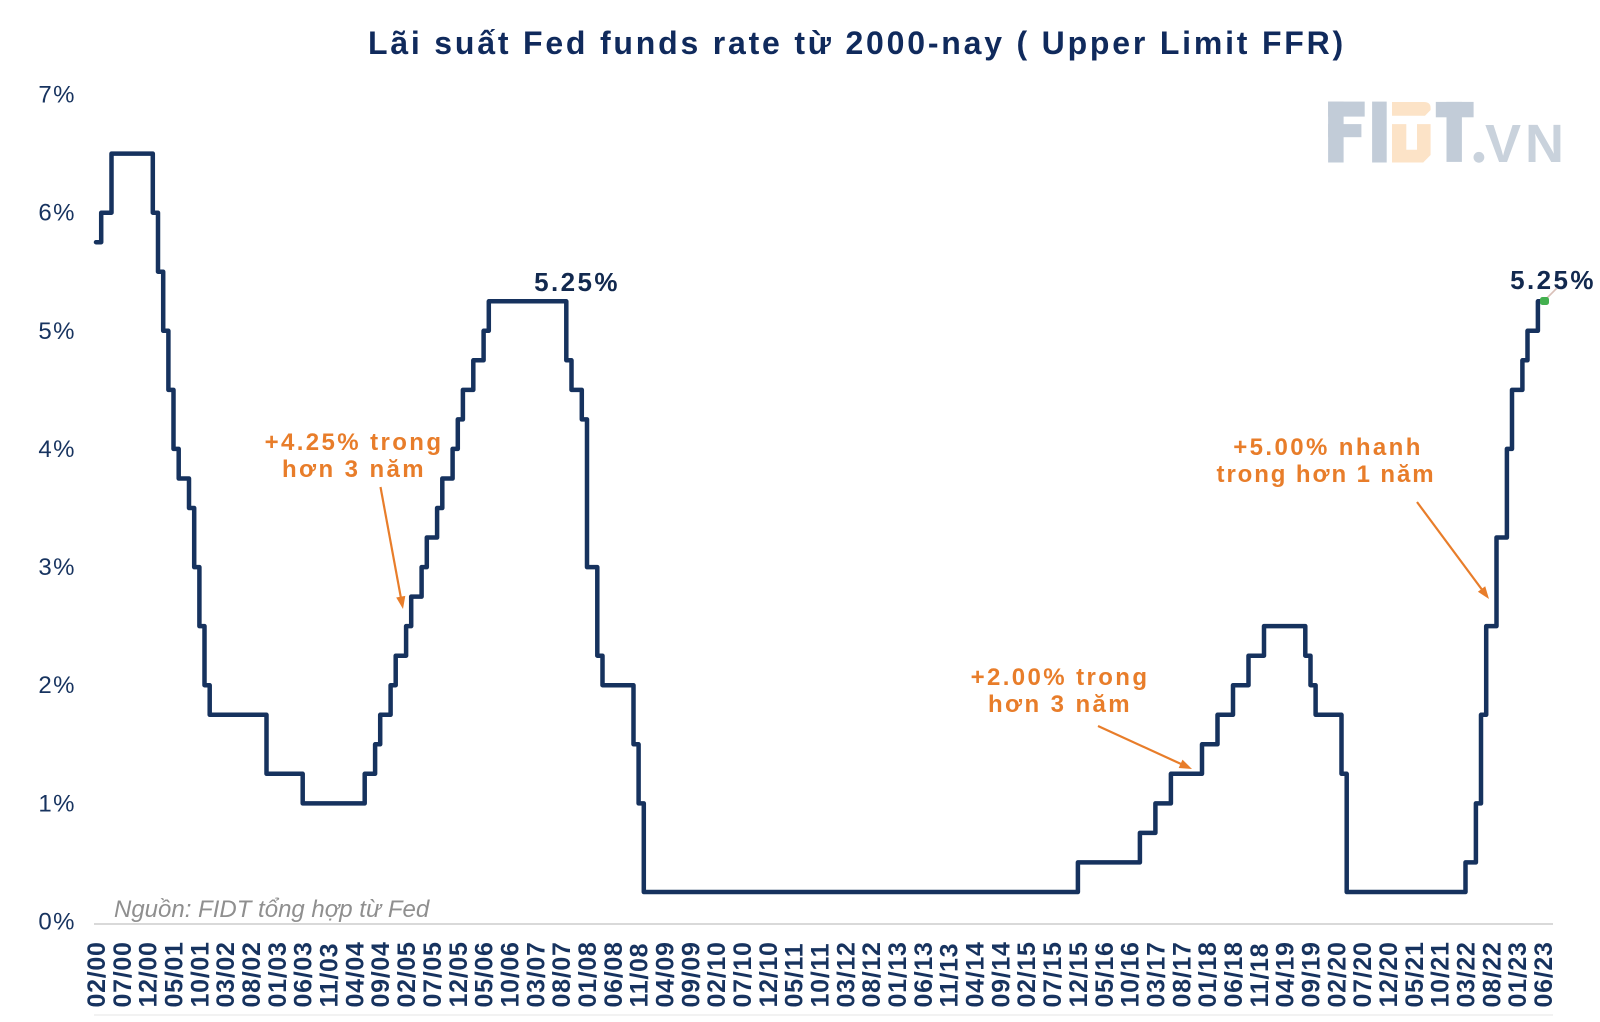 The height and width of the screenshot is (1022, 1600). What do you see at coordinates (769, 974) in the screenshot?
I see `svg-text: 12/10` at bounding box center [769, 974].